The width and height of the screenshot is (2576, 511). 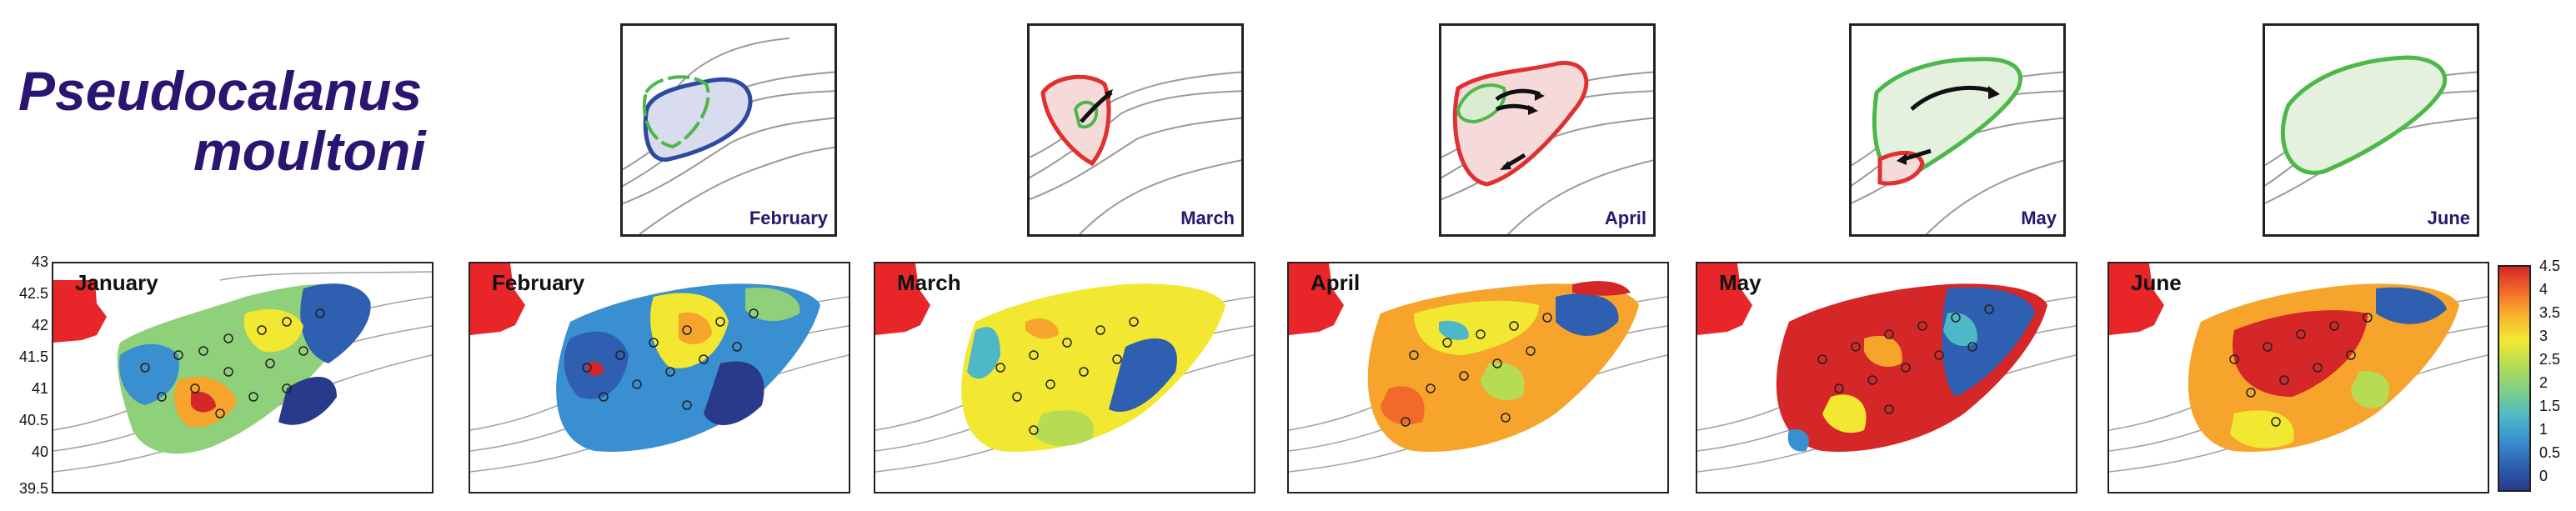 What do you see at coordinates (2550, 266) in the screenshot?
I see `colorbar-tick: 4.5` at bounding box center [2550, 266].